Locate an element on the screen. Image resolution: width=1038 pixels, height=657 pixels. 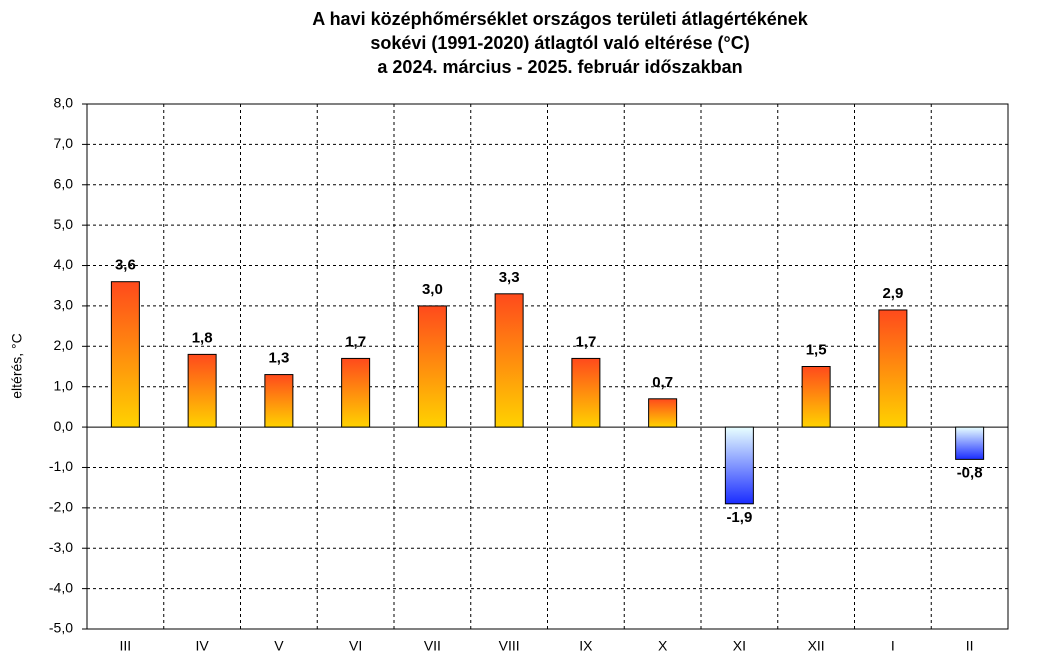
value-label: 3,3 is located at coordinates (509, 277).